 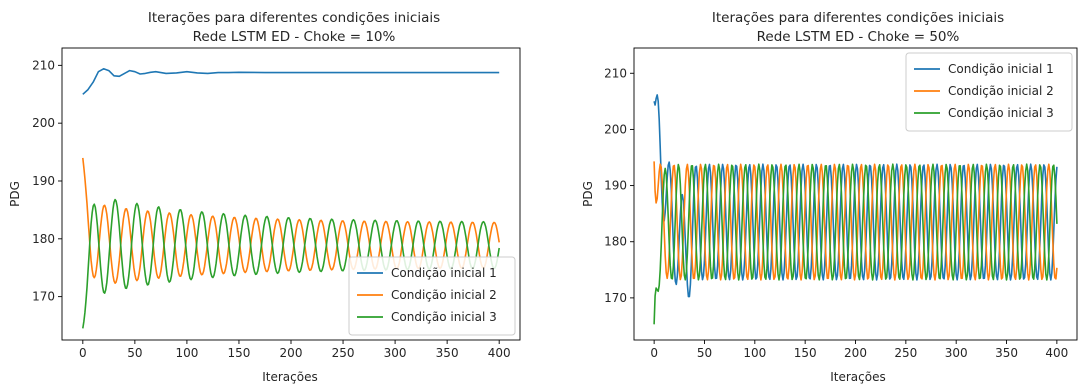 What do you see at coordinates (858, 37) in the screenshot?
I see `chart-subtitle: Rede LSTM ED - Choke = 50%` at bounding box center [858, 37].